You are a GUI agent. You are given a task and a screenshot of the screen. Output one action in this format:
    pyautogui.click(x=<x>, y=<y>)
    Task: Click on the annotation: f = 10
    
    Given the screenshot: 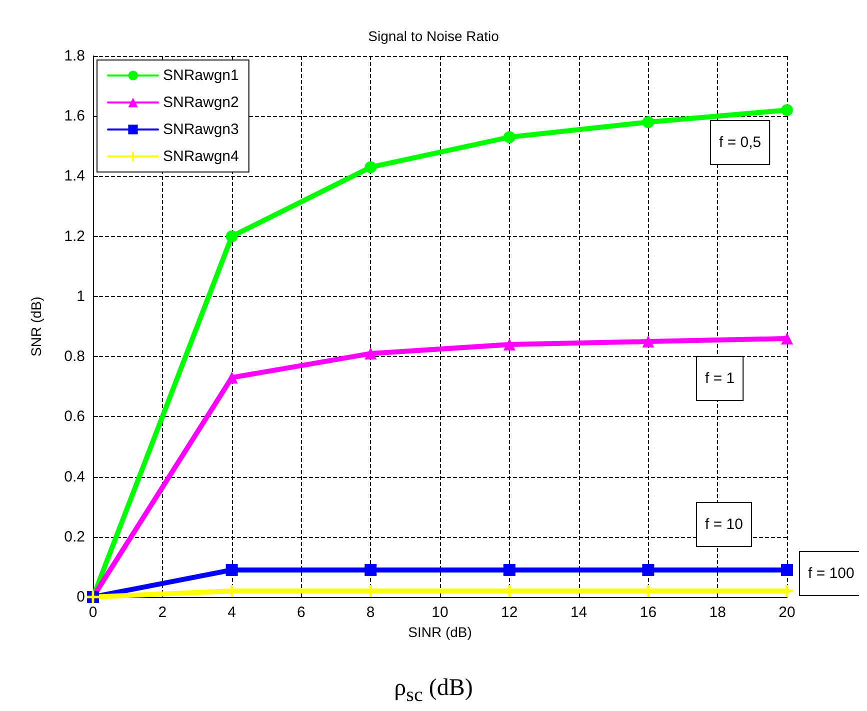 What is the action you would take?
    pyautogui.click(x=724, y=524)
    